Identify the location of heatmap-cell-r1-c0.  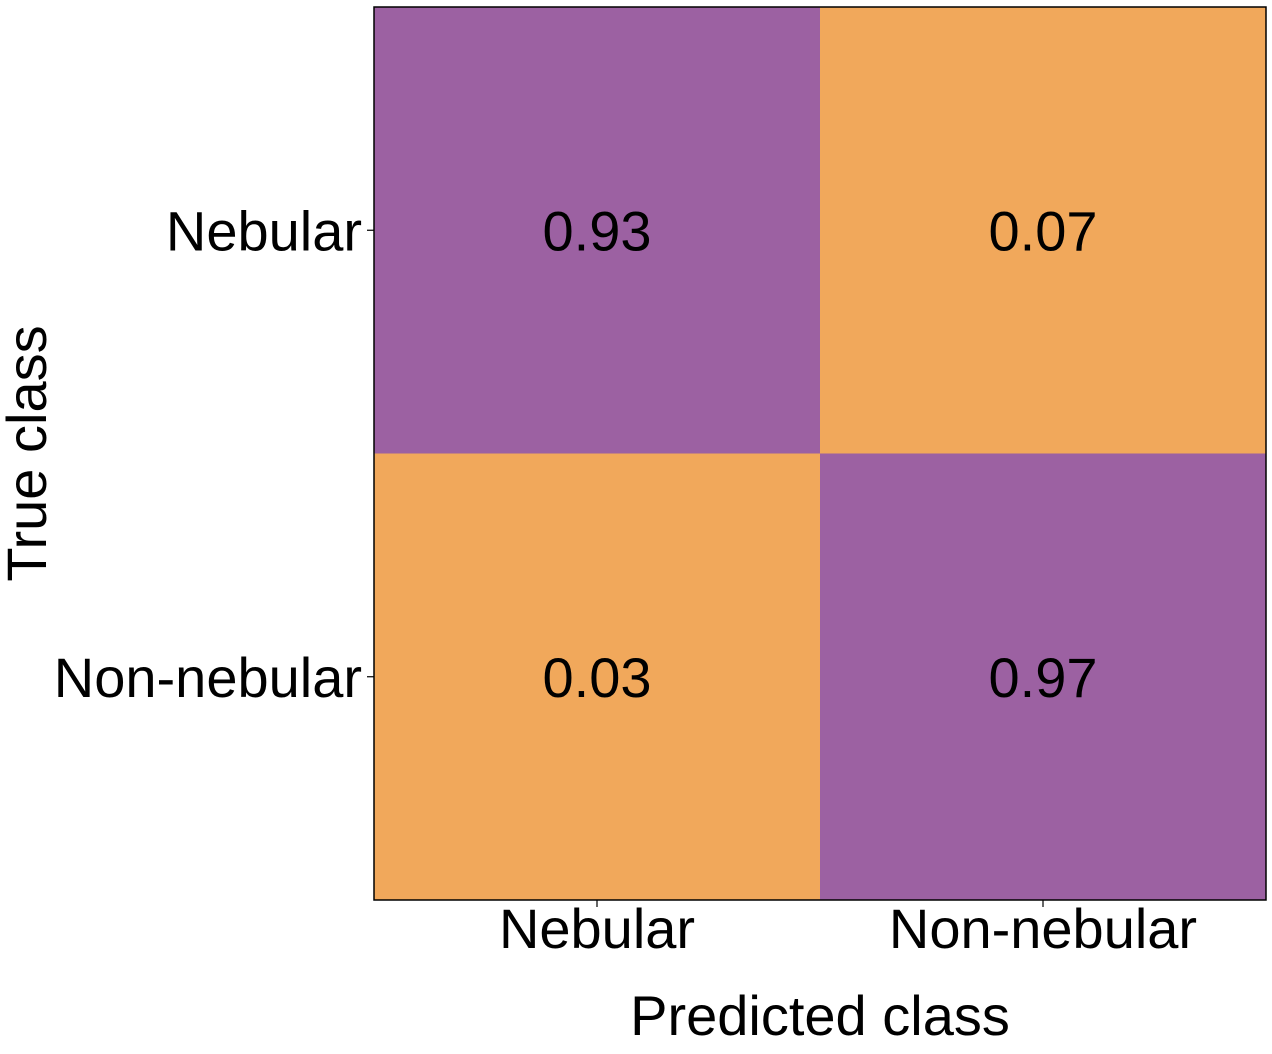
(597, 677).